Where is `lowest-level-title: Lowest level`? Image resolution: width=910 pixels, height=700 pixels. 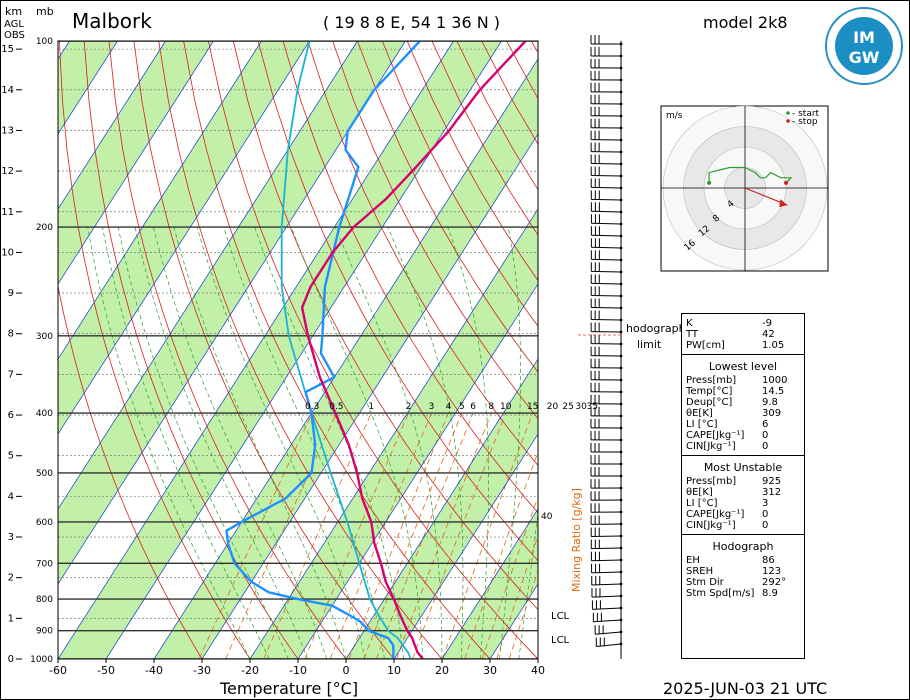
lowest-level-title: Lowest level is located at coordinates (743, 366).